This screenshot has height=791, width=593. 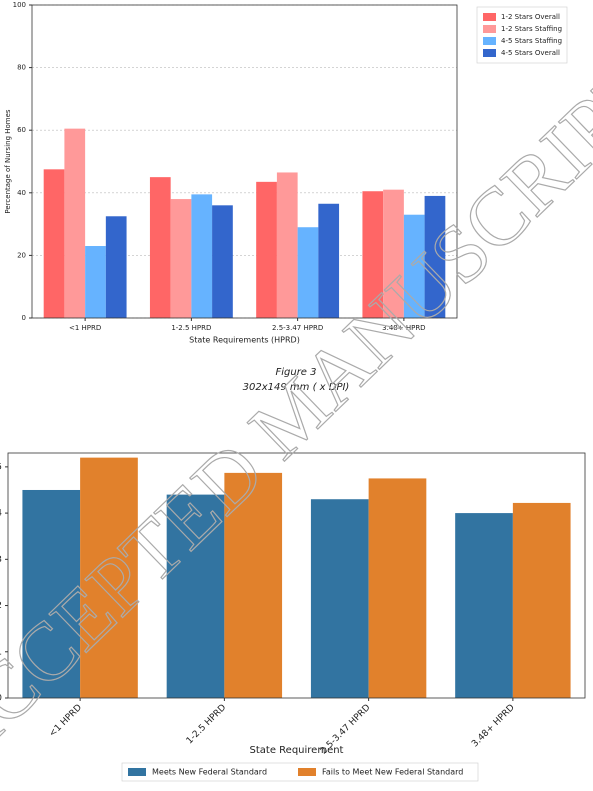 I want to click on y-tick-label: 80, so click(x=21, y=68).